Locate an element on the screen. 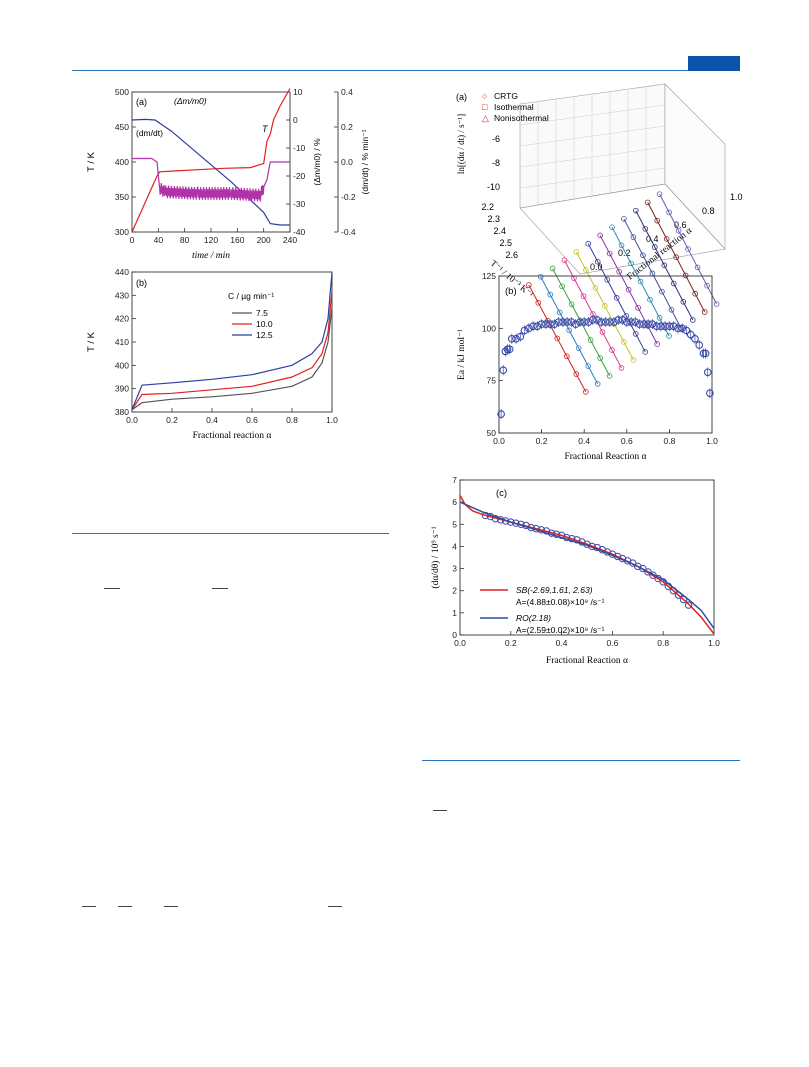  x-tick-label: 0.8 is located at coordinates (669, 441).